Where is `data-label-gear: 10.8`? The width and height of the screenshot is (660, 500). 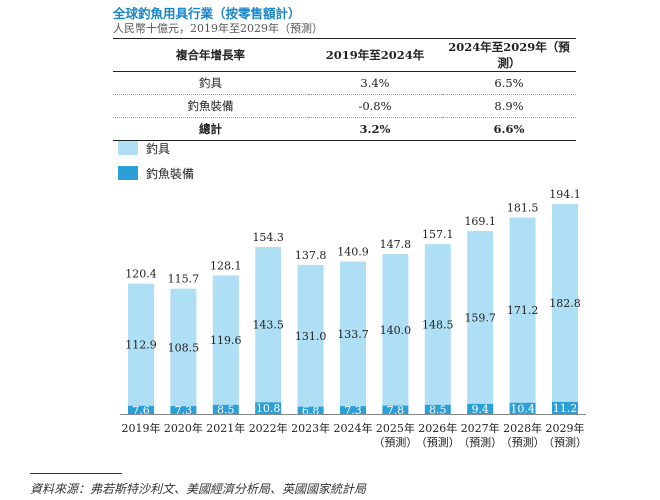 data-label-gear: 10.8 is located at coordinates (268, 408).